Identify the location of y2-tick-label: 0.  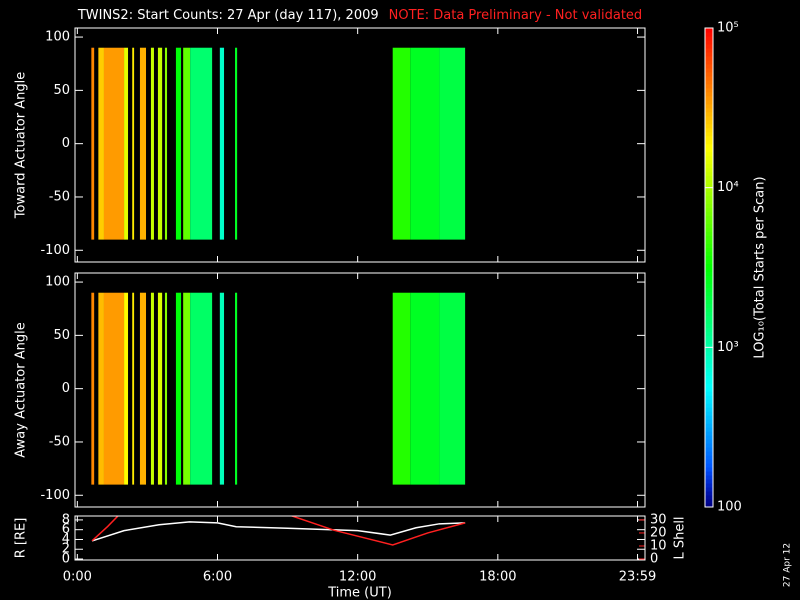
(654, 559).